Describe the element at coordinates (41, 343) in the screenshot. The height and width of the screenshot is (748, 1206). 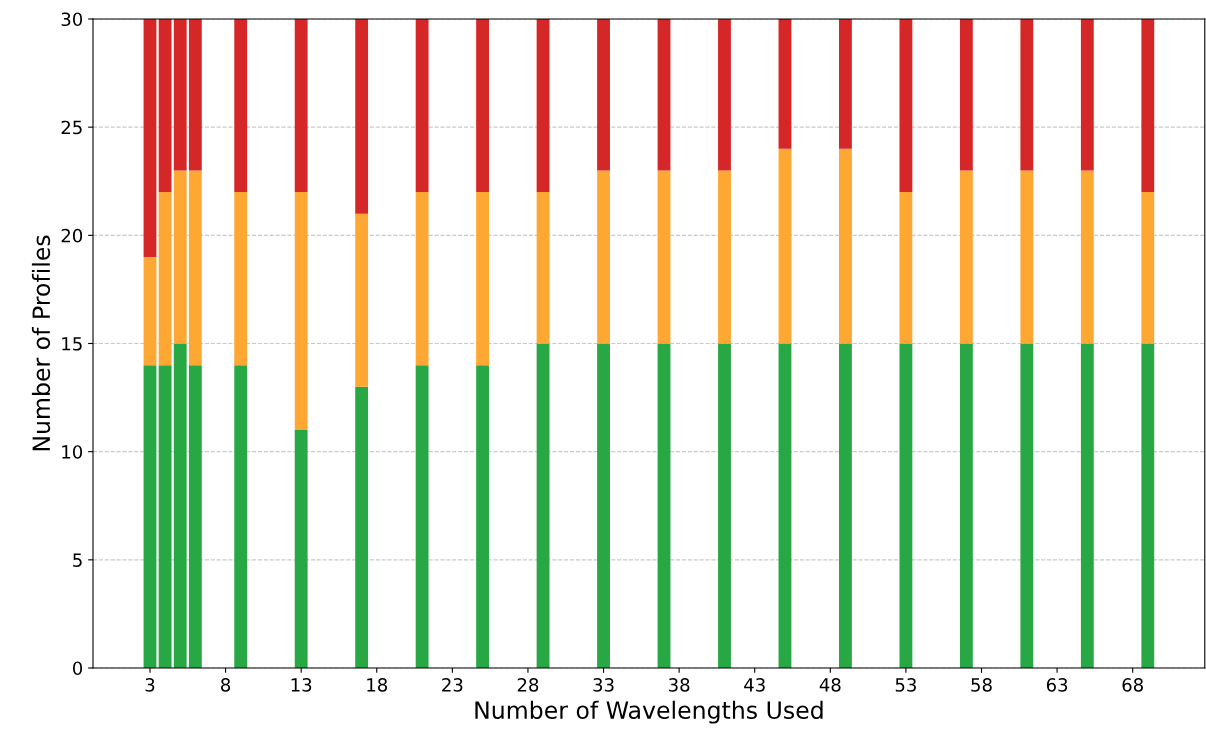
I see `y-axis-title: Number of Profiles` at that location.